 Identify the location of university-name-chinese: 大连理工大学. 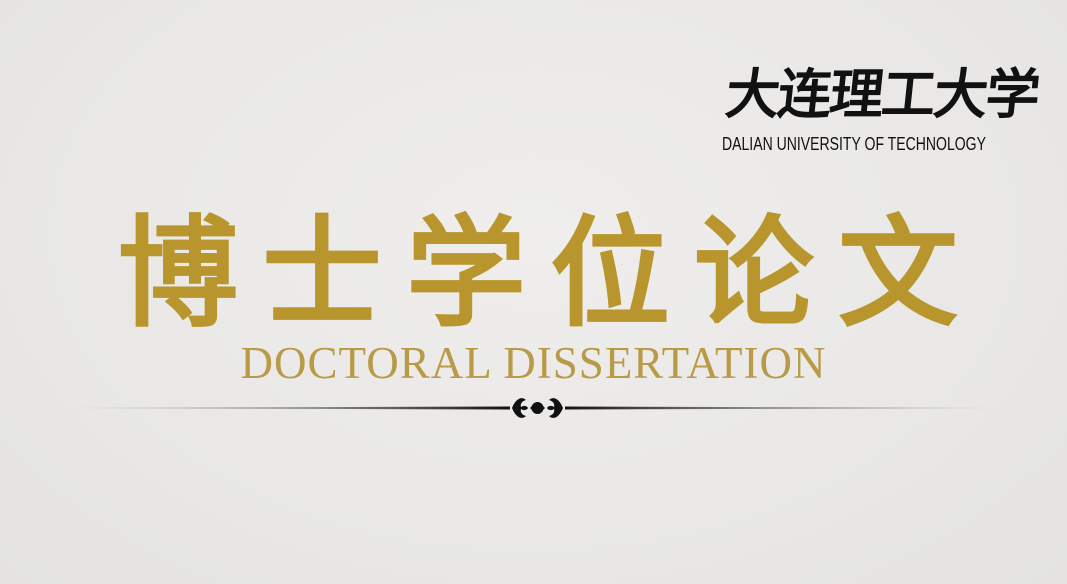
(882, 94).